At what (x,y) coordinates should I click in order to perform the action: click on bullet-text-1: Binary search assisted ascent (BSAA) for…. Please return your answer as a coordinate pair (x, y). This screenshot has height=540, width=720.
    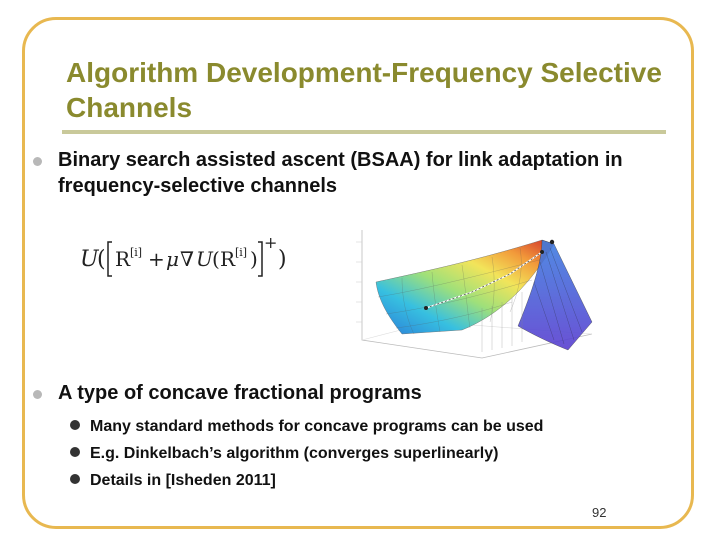
    Looking at the image, I should click on (340, 173).